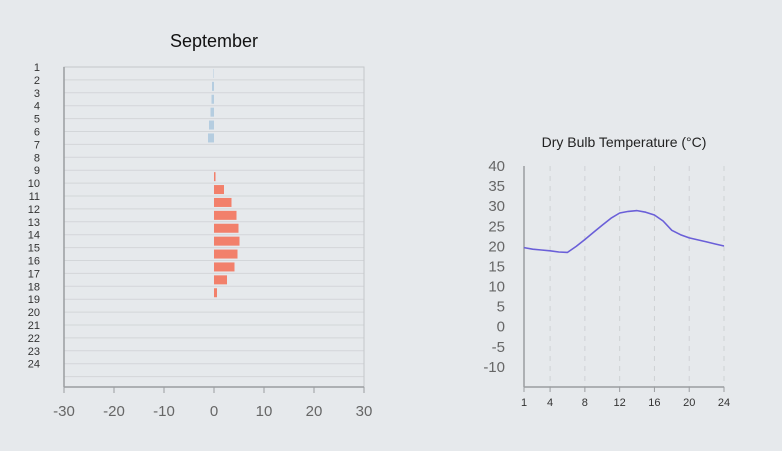 This screenshot has width=782, height=451. I want to click on category-tick-label: 11, so click(34, 197).